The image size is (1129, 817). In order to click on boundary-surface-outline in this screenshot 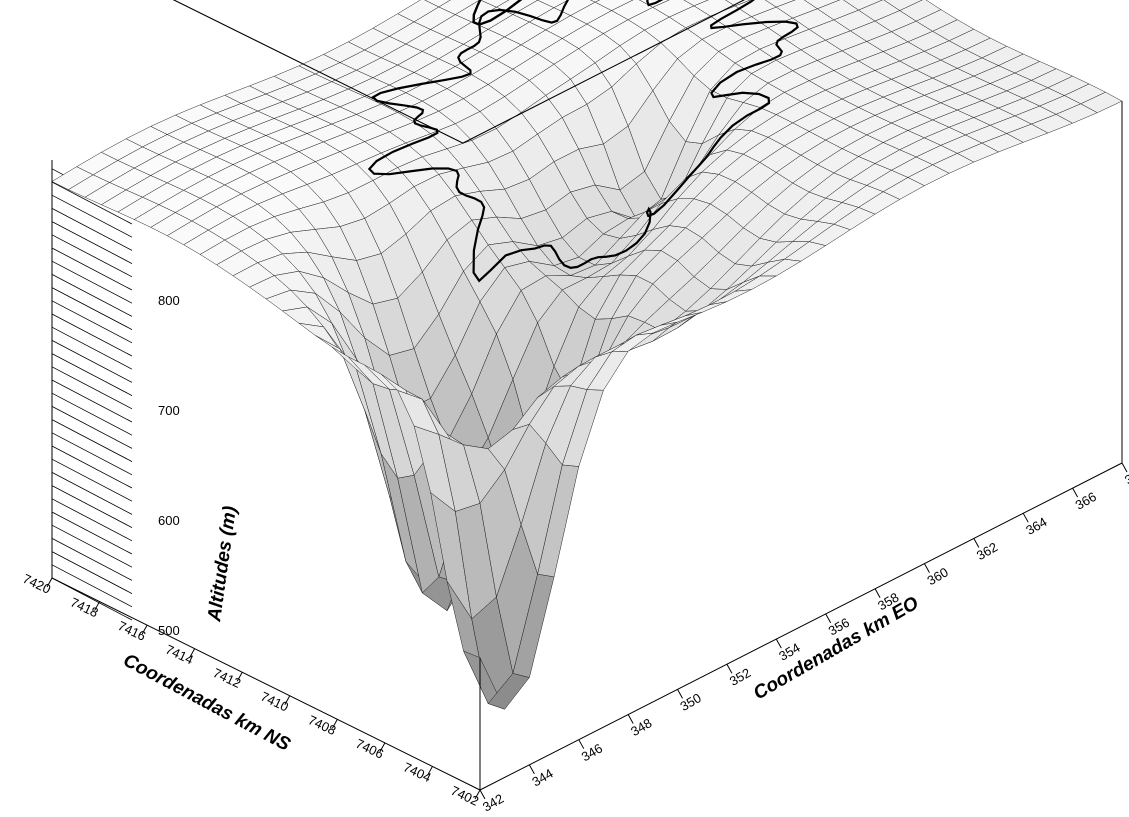, I will do `click(583, 141)`.